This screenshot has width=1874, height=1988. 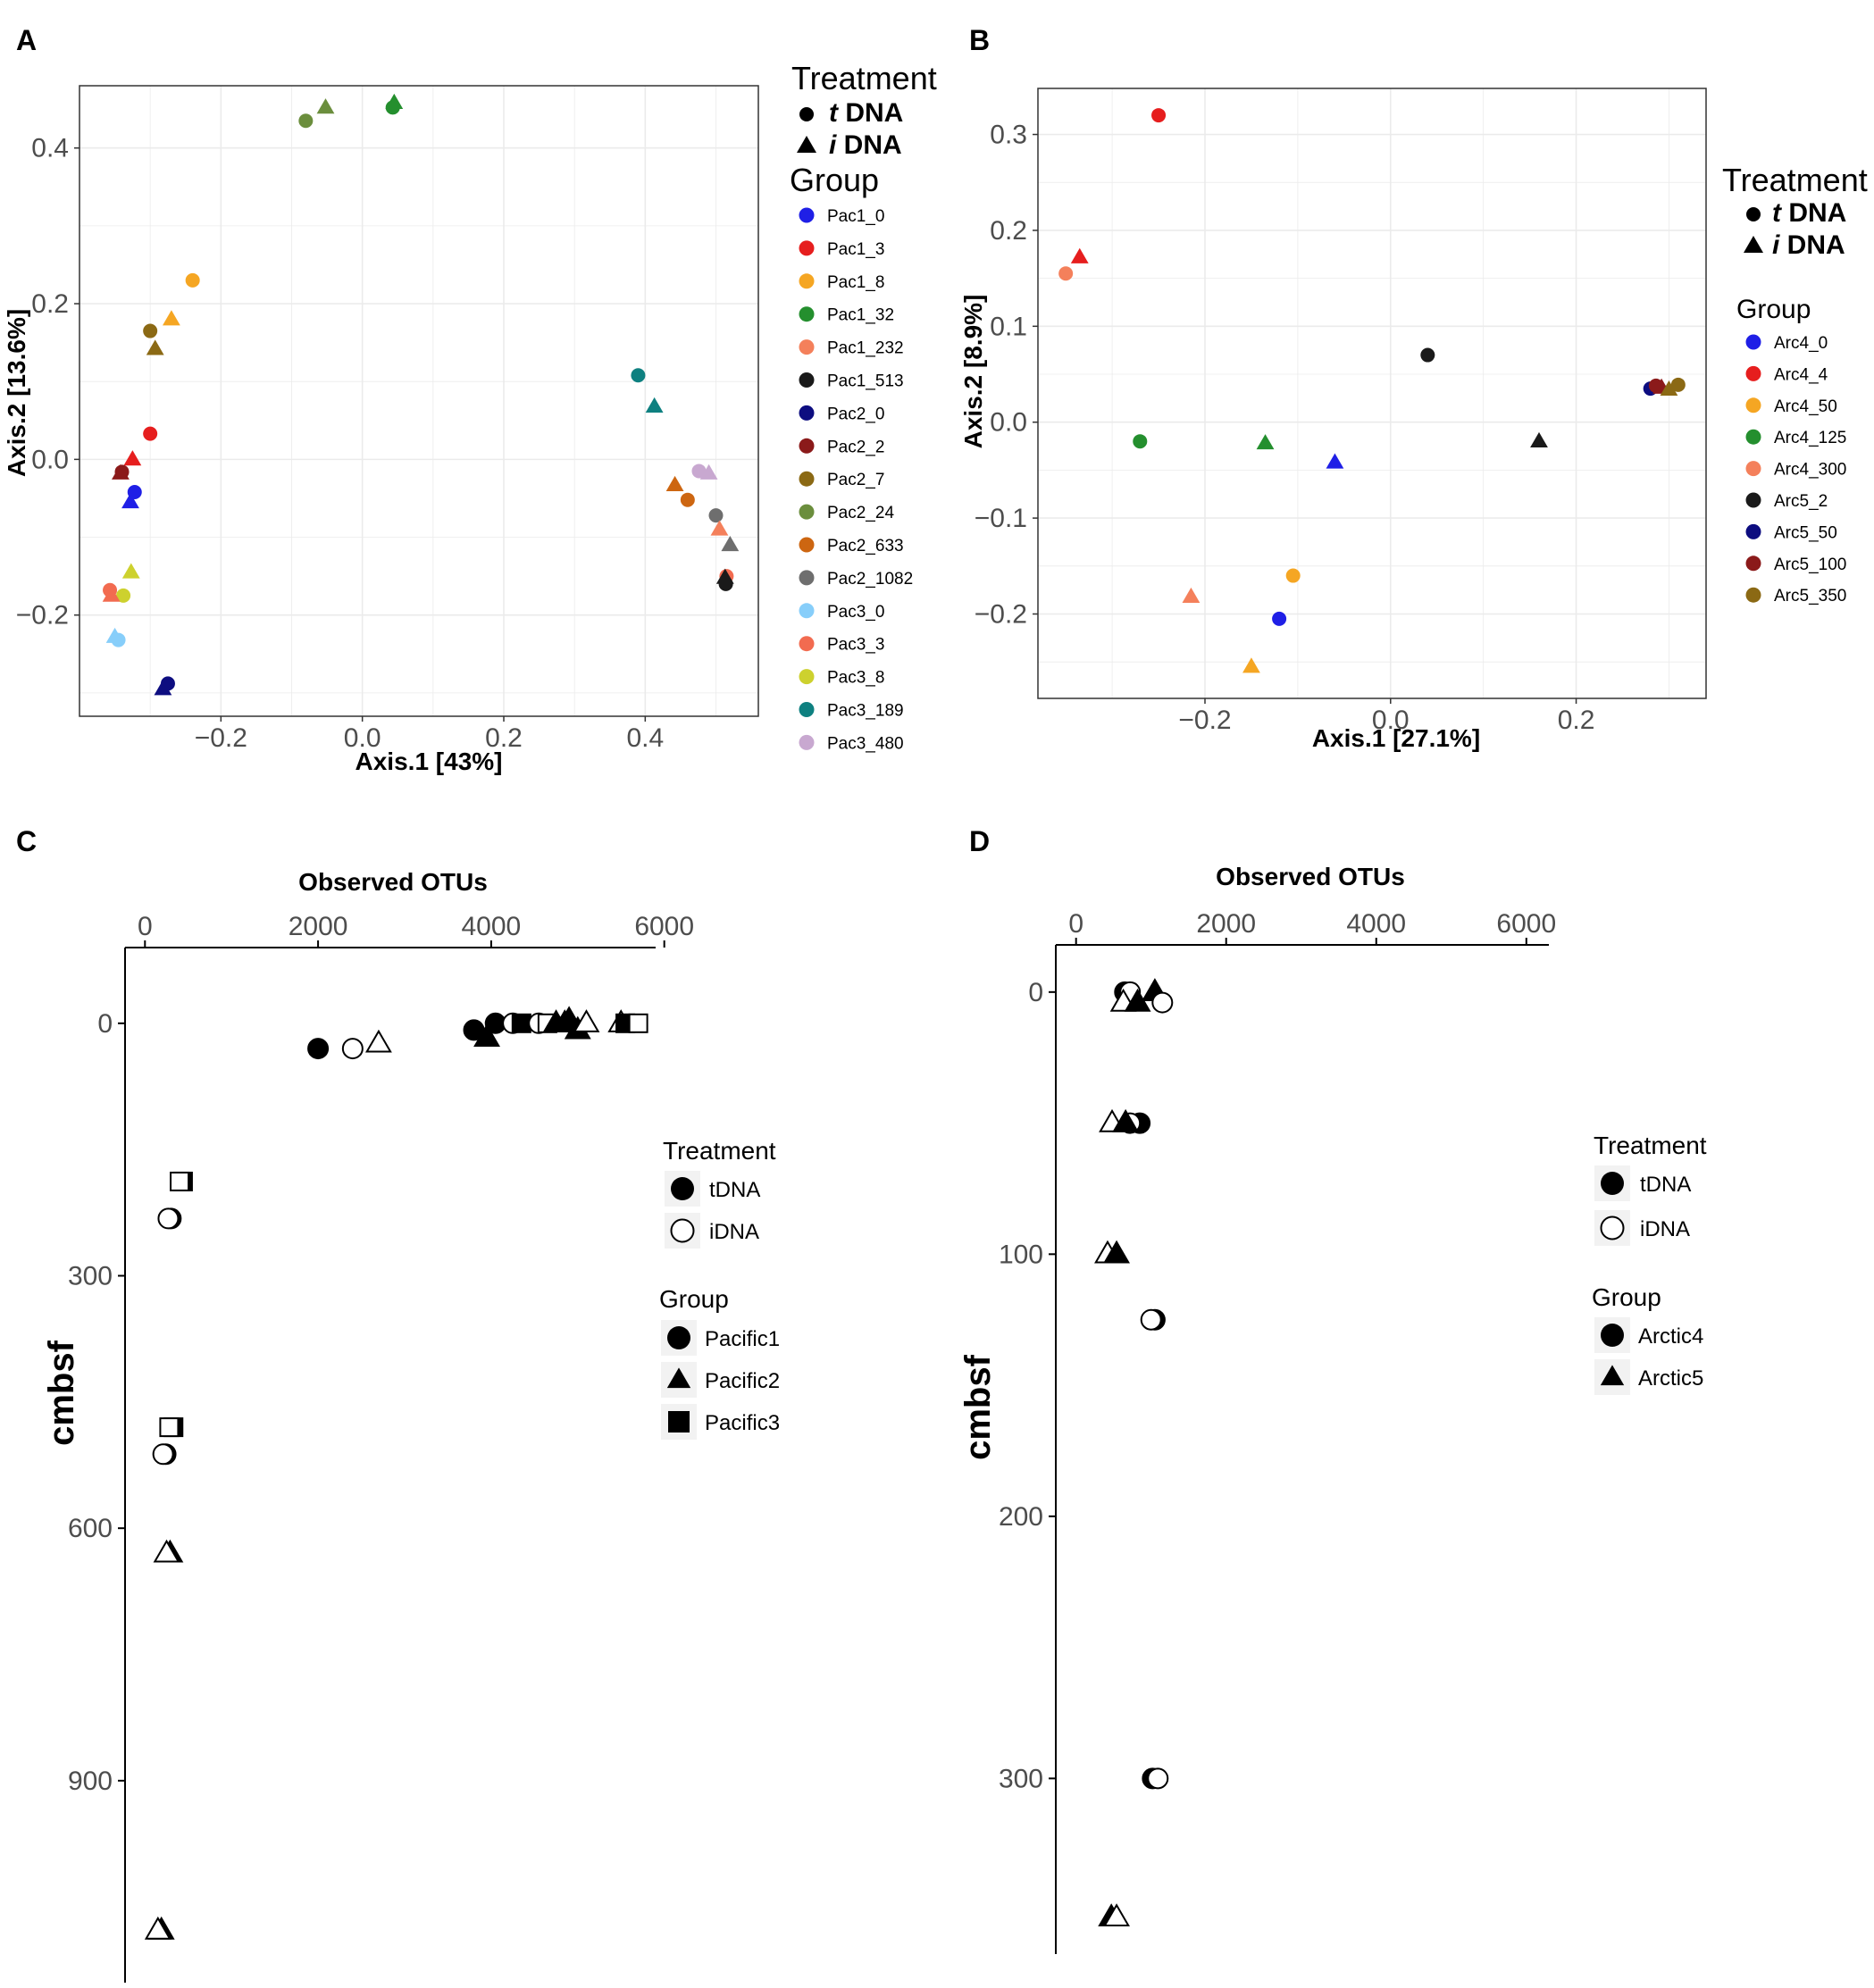 I want to click on panel-d-legend-group-title: Group, so click(x=1626, y=1297).